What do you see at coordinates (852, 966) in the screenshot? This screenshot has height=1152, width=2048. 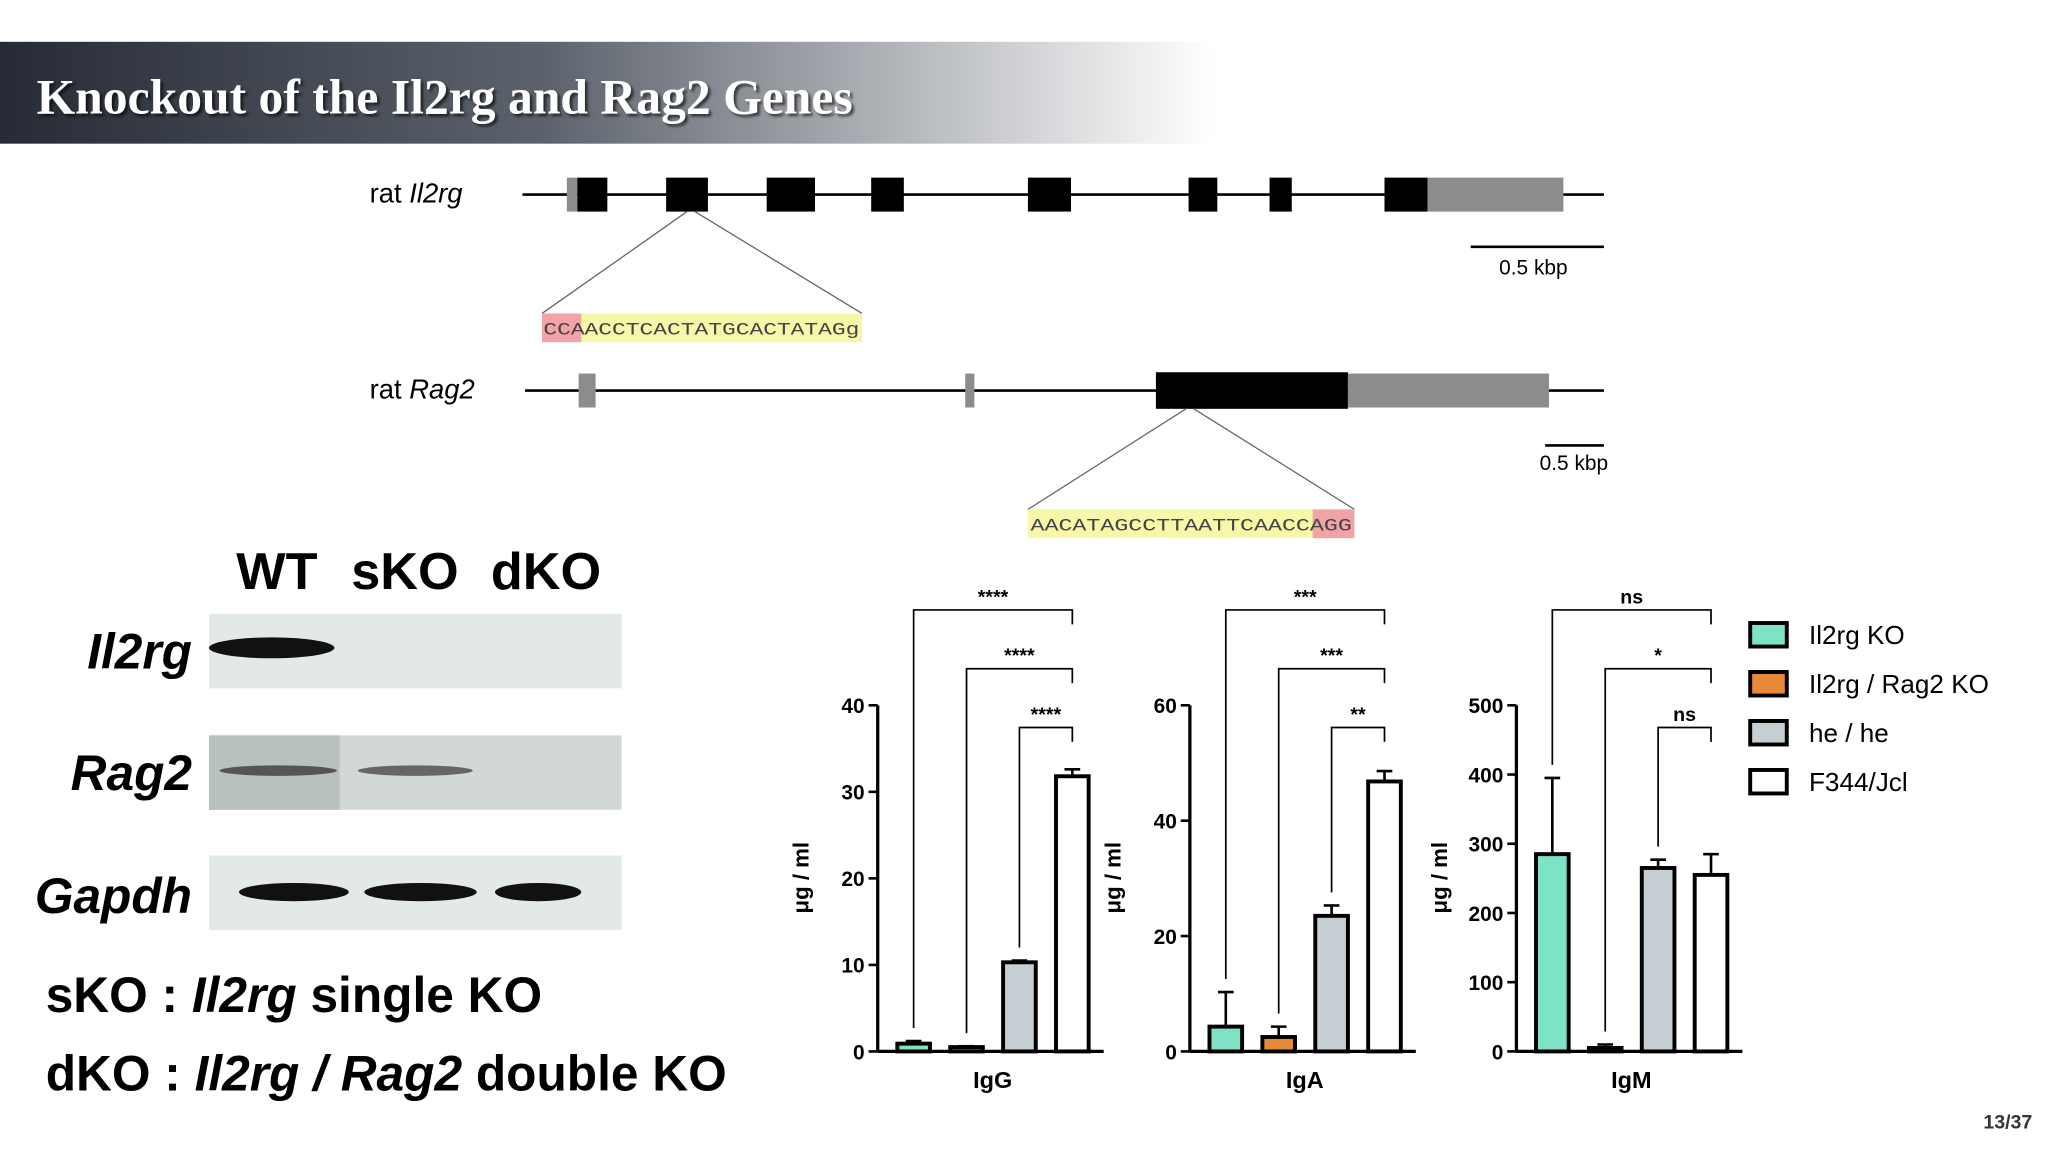 I see `y-tick-label: 10` at bounding box center [852, 966].